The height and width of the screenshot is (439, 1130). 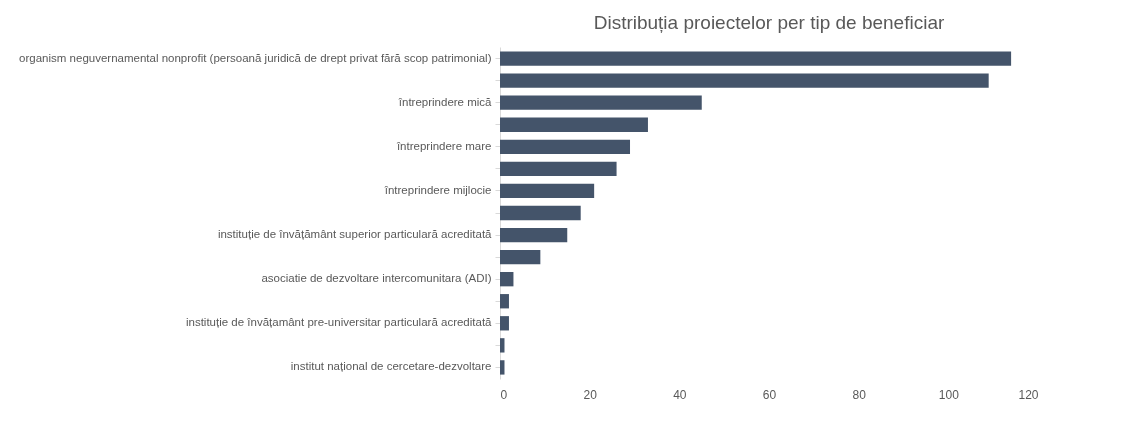 I want to click on x-tick-label: 100, so click(x=949, y=394).